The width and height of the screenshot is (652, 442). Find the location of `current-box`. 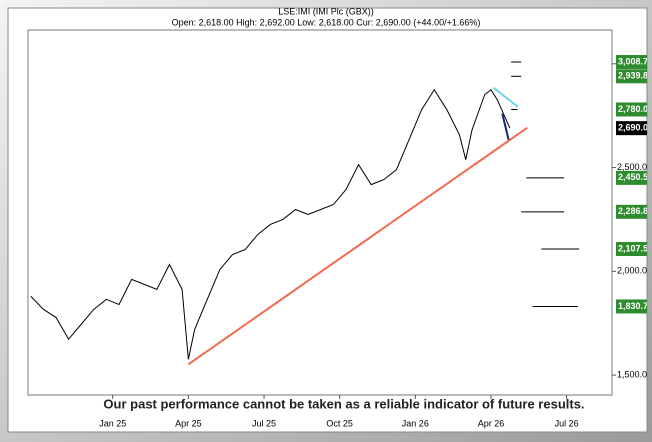

current-box is located at coordinates (631, 128).